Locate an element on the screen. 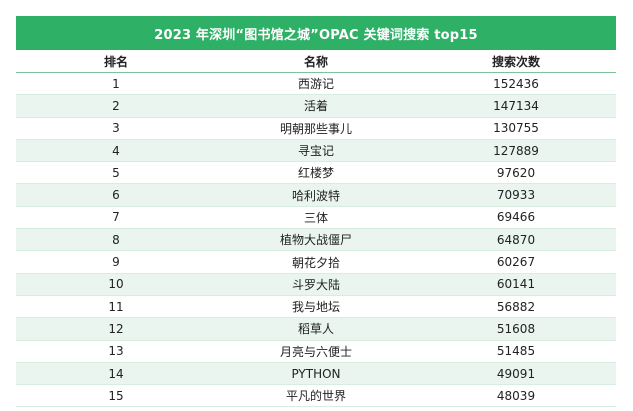 The width and height of the screenshot is (633, 411). table-row: 9 朝花夕拾 60267 is located at coordinates (316, 262).